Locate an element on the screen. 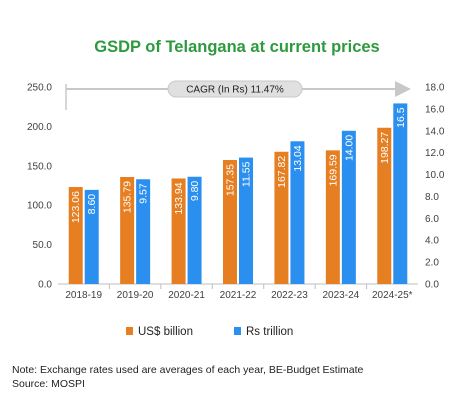  y-right-tick-label: 16.0 is located at coordinates (435, 109).